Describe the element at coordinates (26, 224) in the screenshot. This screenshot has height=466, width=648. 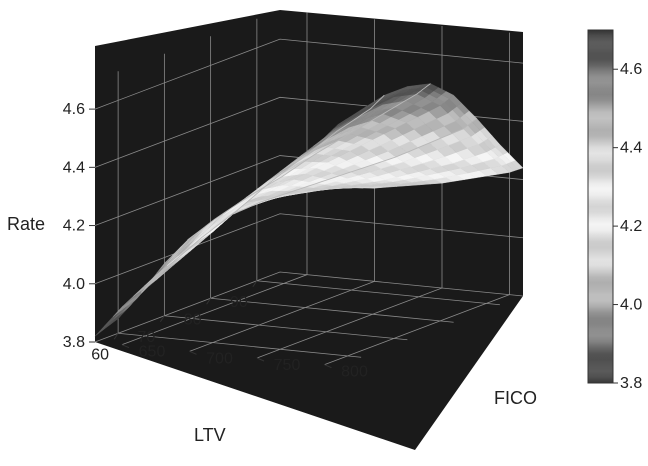
I see `z-axis-label: Rate` at that location.